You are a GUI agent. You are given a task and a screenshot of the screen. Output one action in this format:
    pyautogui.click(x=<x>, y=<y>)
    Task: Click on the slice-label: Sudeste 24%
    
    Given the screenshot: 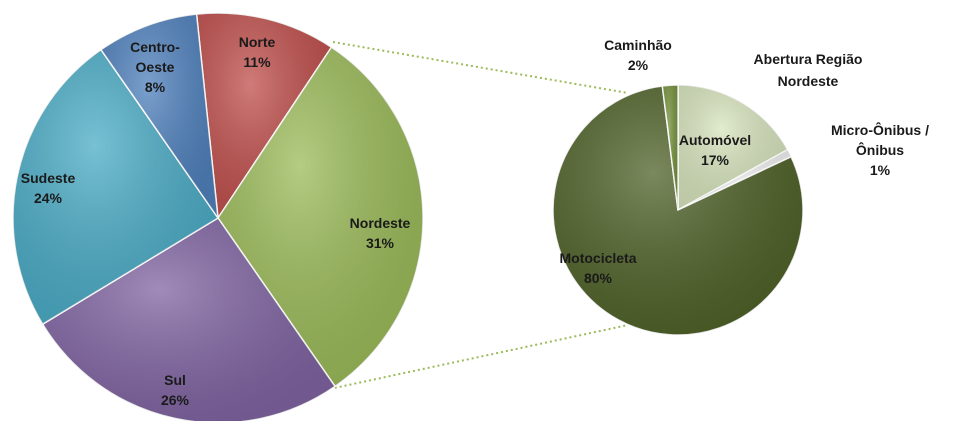 What is the action you would take?
    pyautogui.click(x=48, y=188)
    